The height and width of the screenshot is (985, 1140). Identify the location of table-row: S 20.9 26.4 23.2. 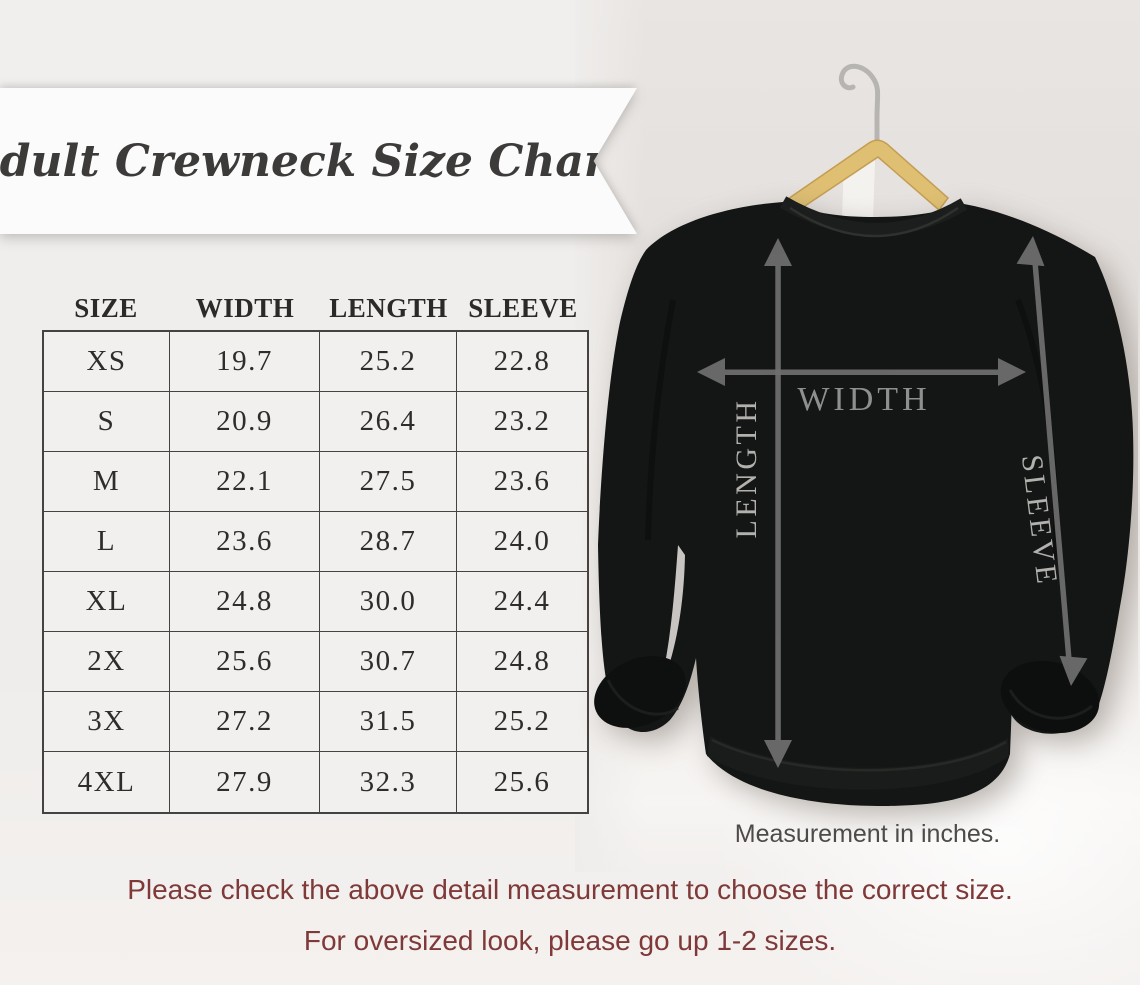
(315, 422).